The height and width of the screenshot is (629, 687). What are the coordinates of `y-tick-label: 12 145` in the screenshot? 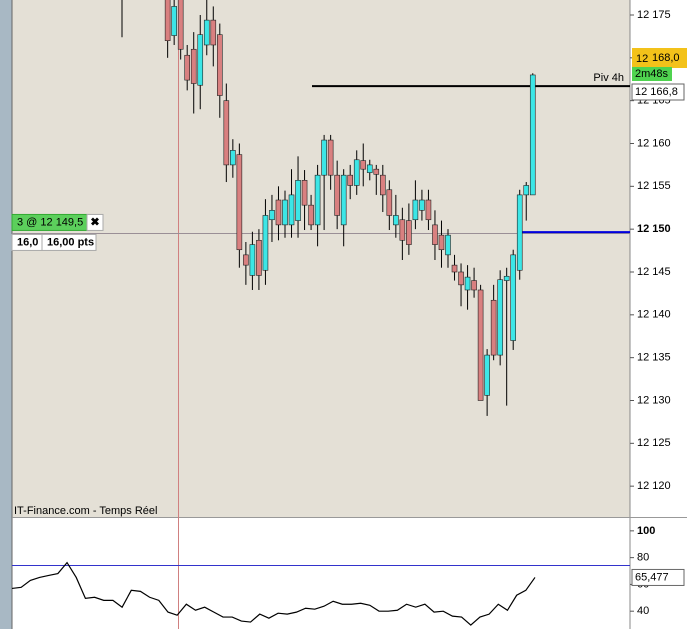 It's located at (654, 272).